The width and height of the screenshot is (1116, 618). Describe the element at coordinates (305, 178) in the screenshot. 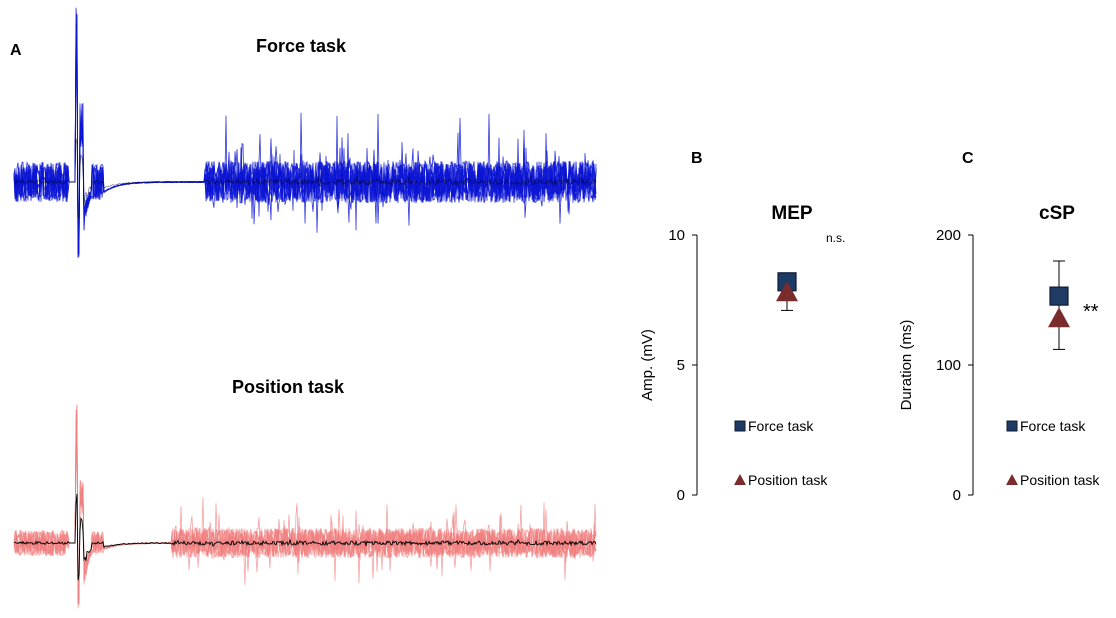

I see `force-mean-trace` at that location.